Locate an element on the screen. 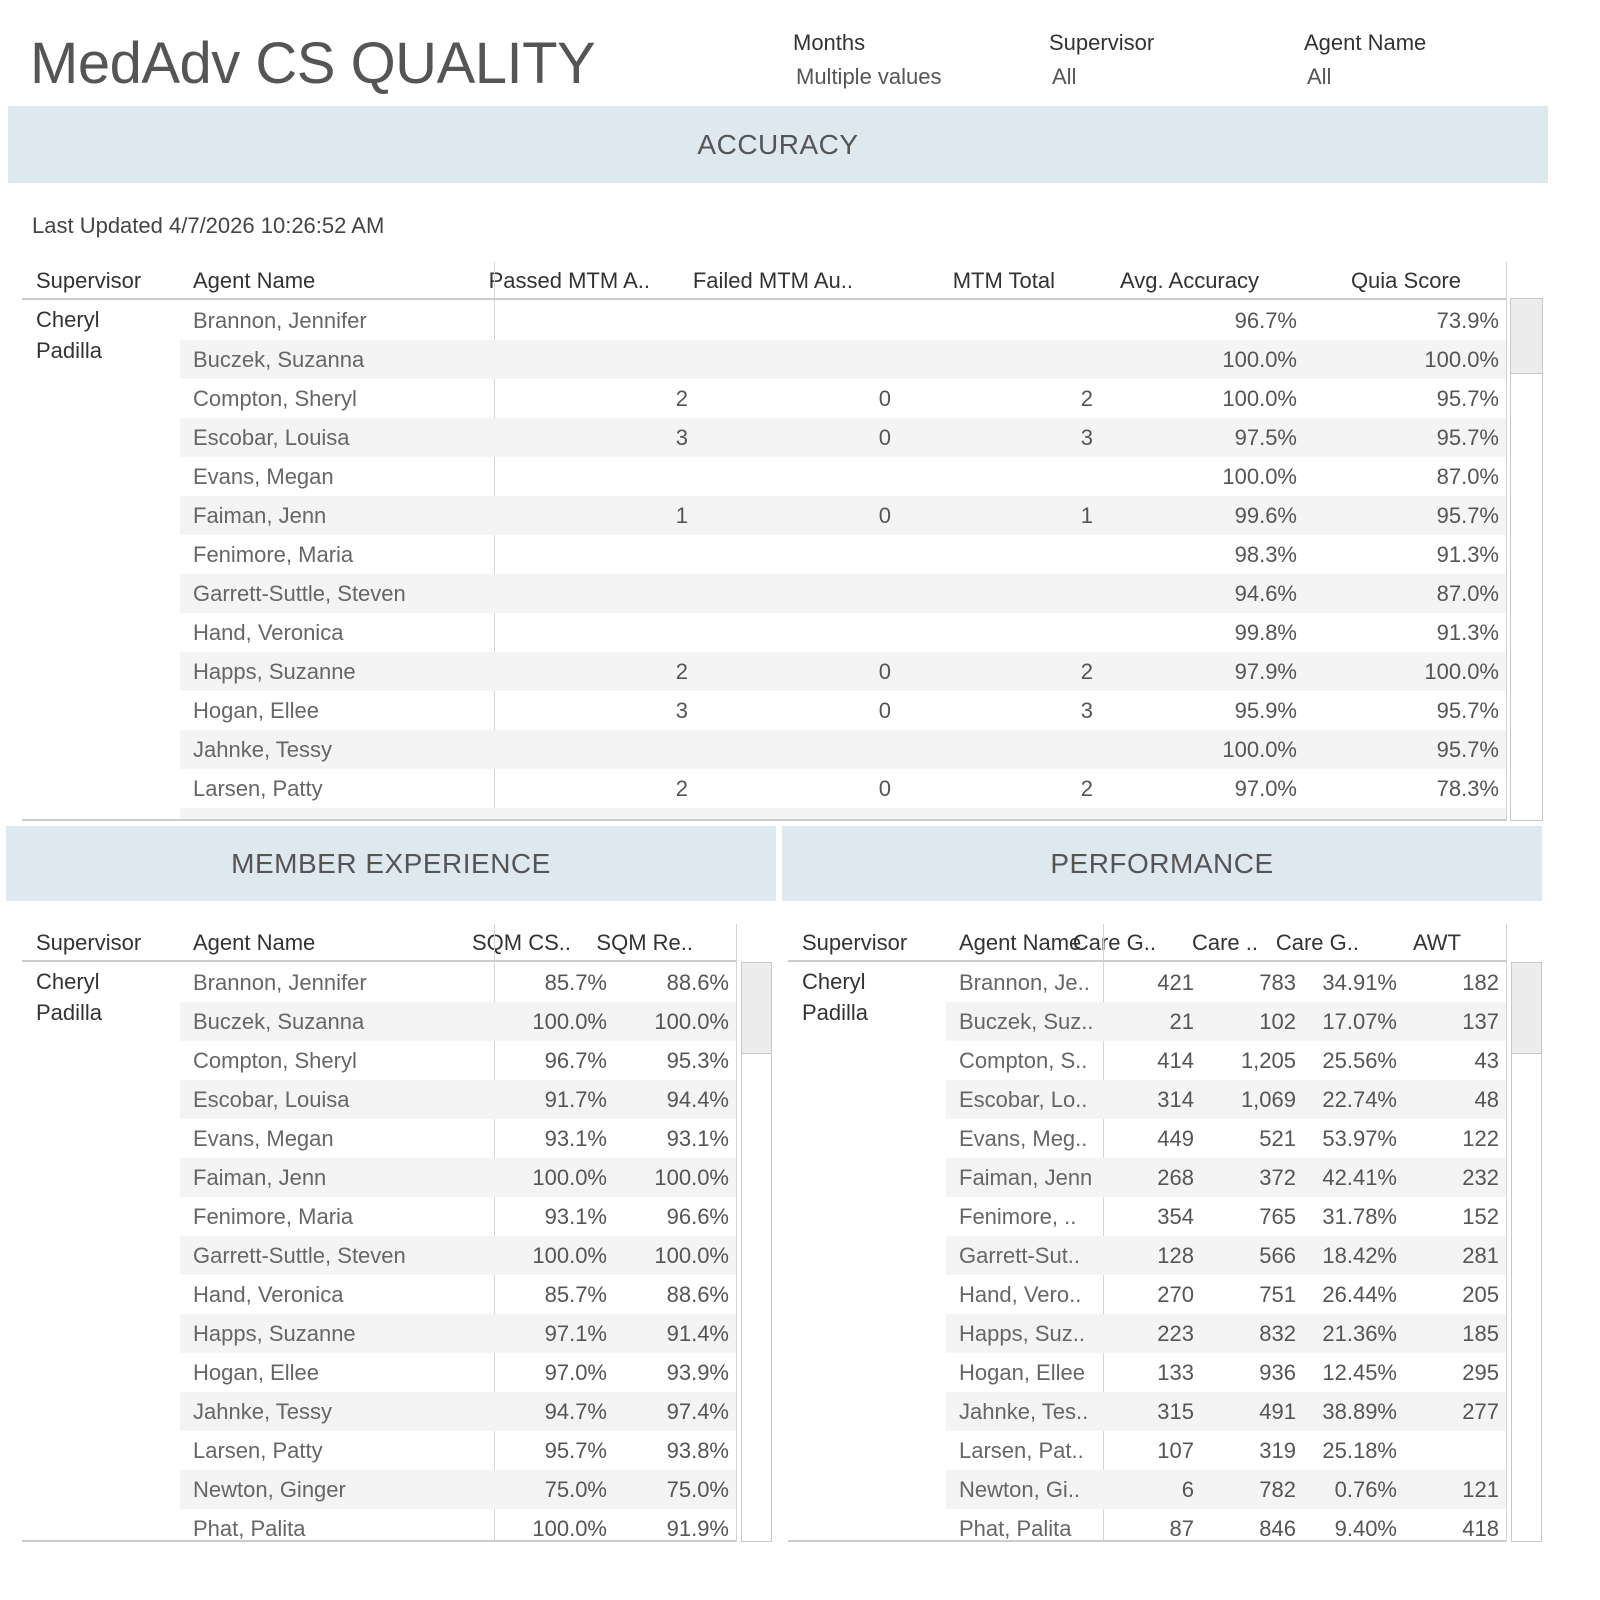 The height and width of the screenshot is (1600, 1600). table-row: Fenimore, Maria 93.1% 96.6% is located at coordinates (458, 1216).